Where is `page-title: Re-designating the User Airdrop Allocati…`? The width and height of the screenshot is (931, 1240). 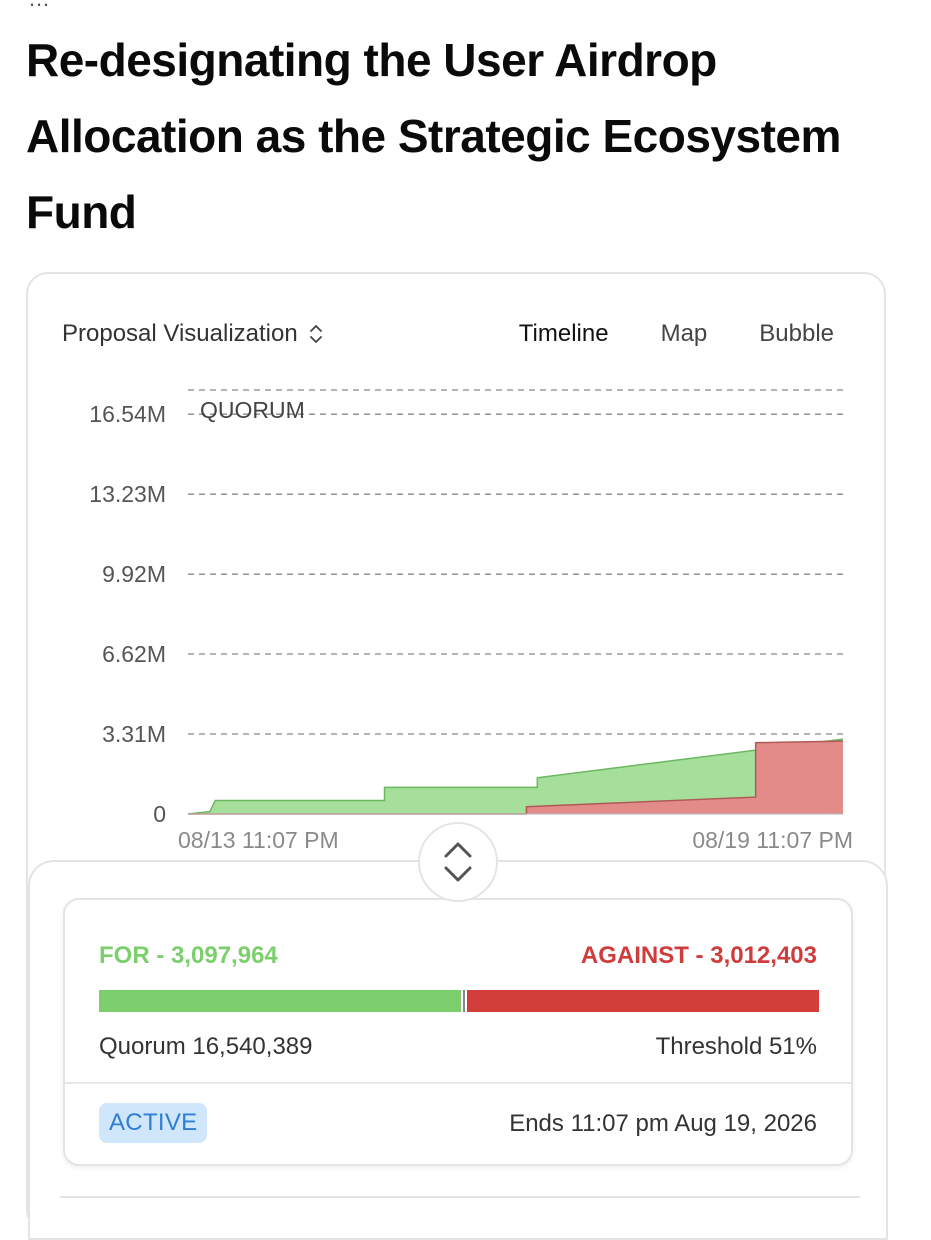 page-title: Re-designating the User Airdrop Allocati… is located at coordinates (433, 136).